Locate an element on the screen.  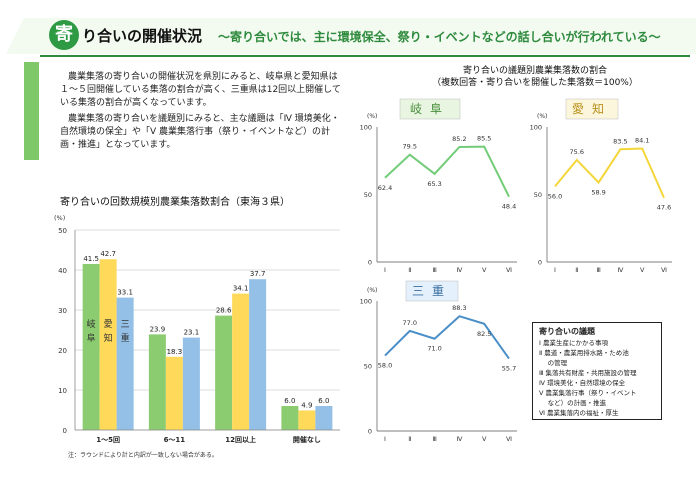
point-value-label: 85.2 is located at coordinates (459, 139).